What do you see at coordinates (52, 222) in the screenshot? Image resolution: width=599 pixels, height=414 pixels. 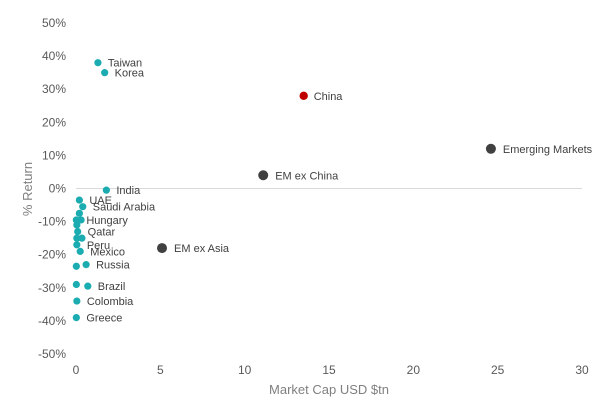 I see `y-tick-label: -10%` at bounding box center [52, 222].